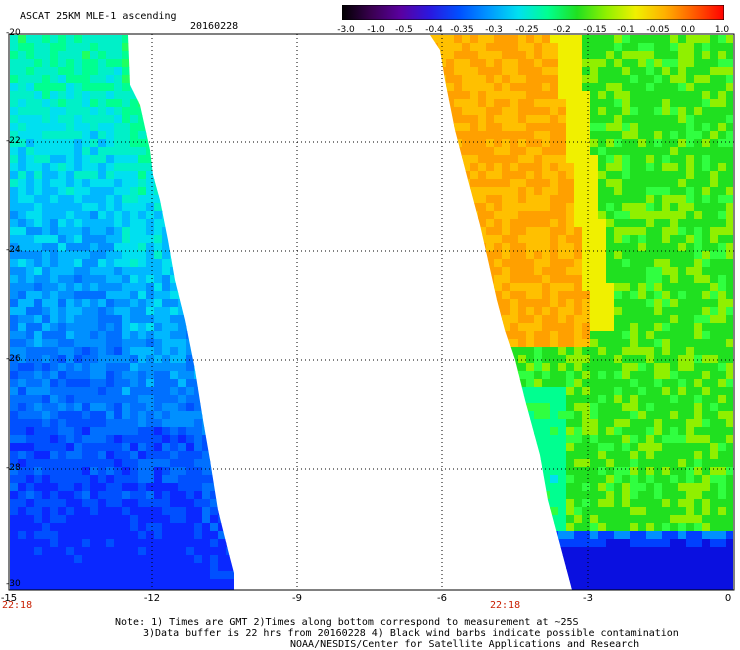 This screenshot has width=740, height=650. Describe the element at coordinates (462, 30) in the screenshot. I see `colorbar-label: -0.35` at that location.